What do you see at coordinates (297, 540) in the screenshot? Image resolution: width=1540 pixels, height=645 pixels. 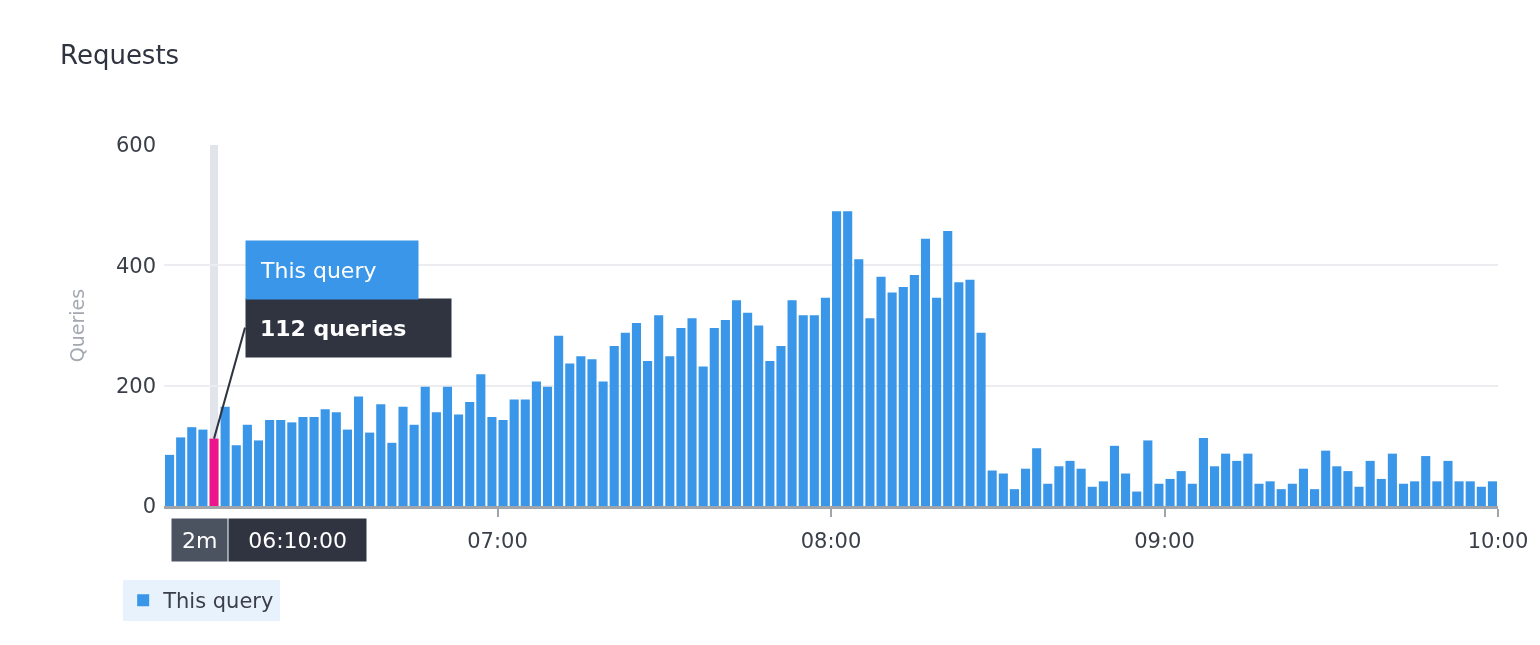 I see `text: 06:10:00` at bounding box center [297, 540].